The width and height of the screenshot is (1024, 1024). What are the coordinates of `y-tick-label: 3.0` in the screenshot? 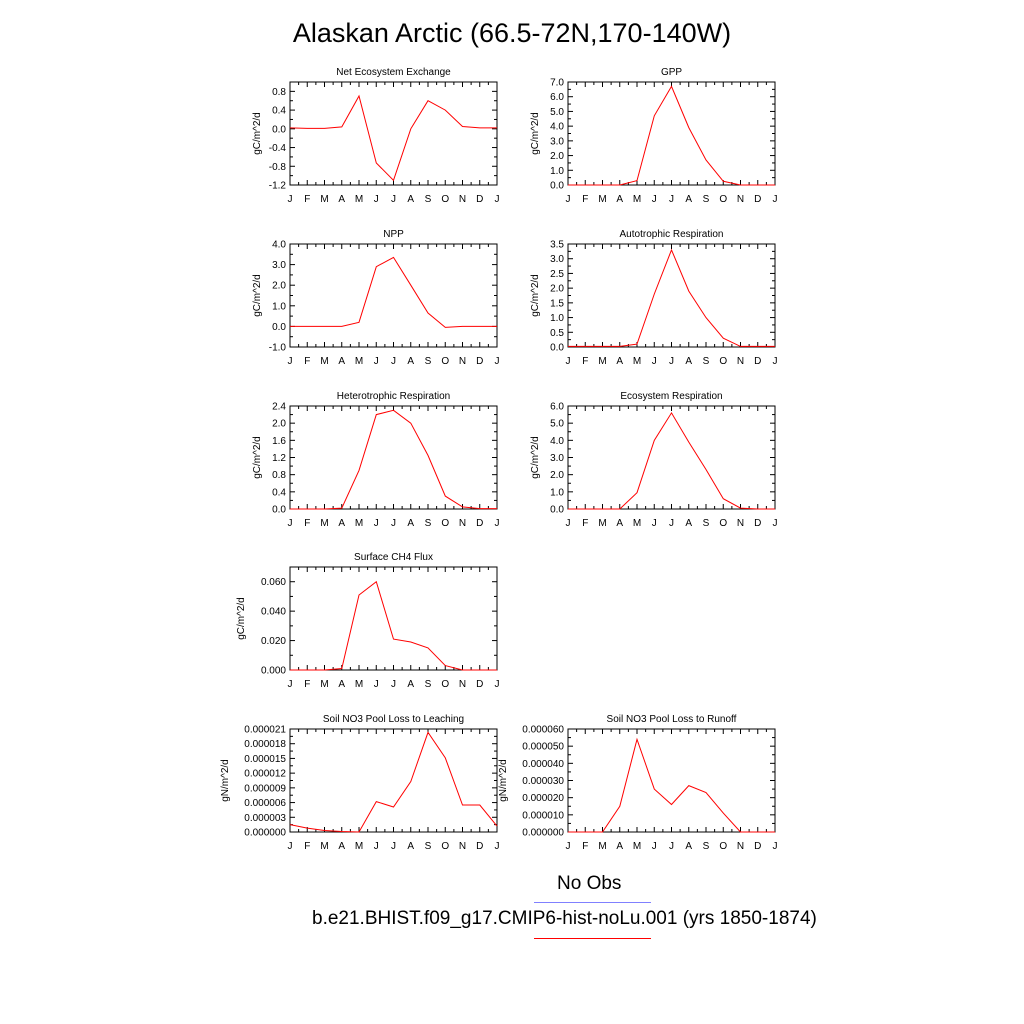 It's located at (557, 259).